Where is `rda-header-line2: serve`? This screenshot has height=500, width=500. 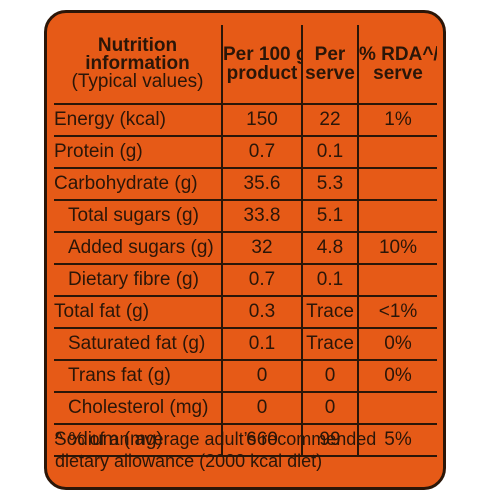
rda-header-line2: serve is located at coordinates (398, 73).